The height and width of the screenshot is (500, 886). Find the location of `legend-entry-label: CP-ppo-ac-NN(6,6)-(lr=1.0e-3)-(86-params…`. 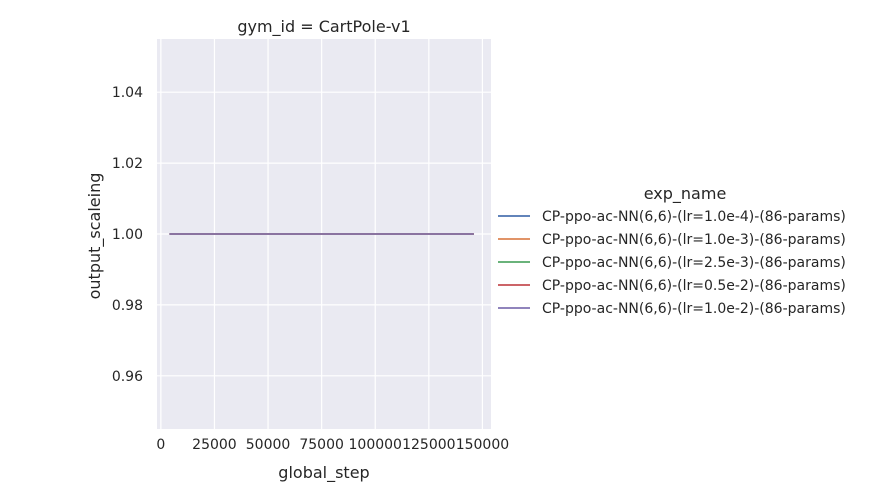

legend-entry-label: CP-ppo-ac-NN(6,6)-(lr=1.0e-3)-(86-params… is located at coordinates (694, 240).